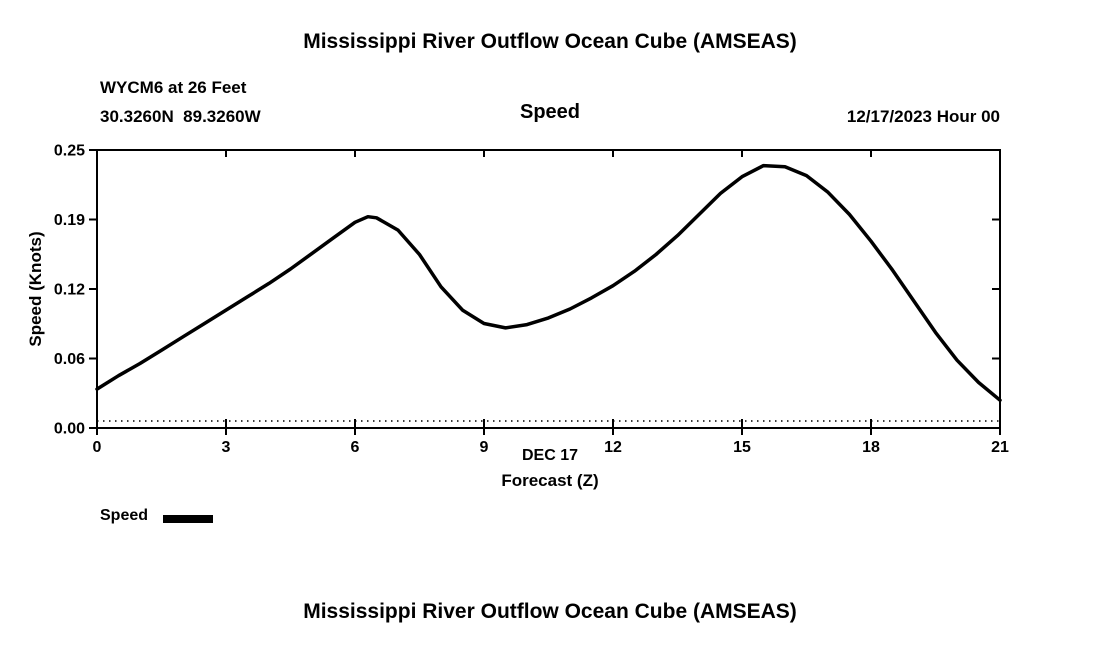 Image resolution: width=1100 pixels, height=650 pixels. I want to click on legend-swatch-speed, so click(188, 519).